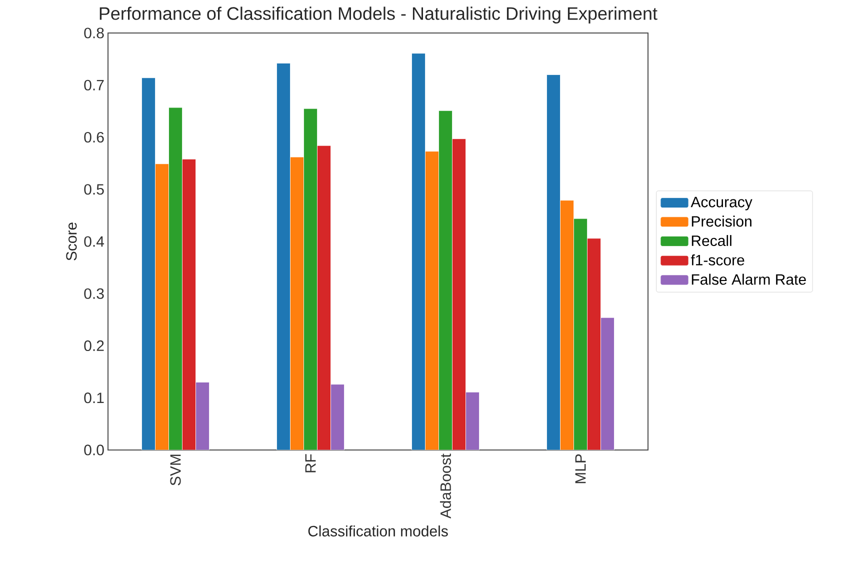 The height and width of the screenshot is (571, 865). Describe the element at coordinates (580, 469) in the screenshot. I see `x-tick-label: MLP` at that location.